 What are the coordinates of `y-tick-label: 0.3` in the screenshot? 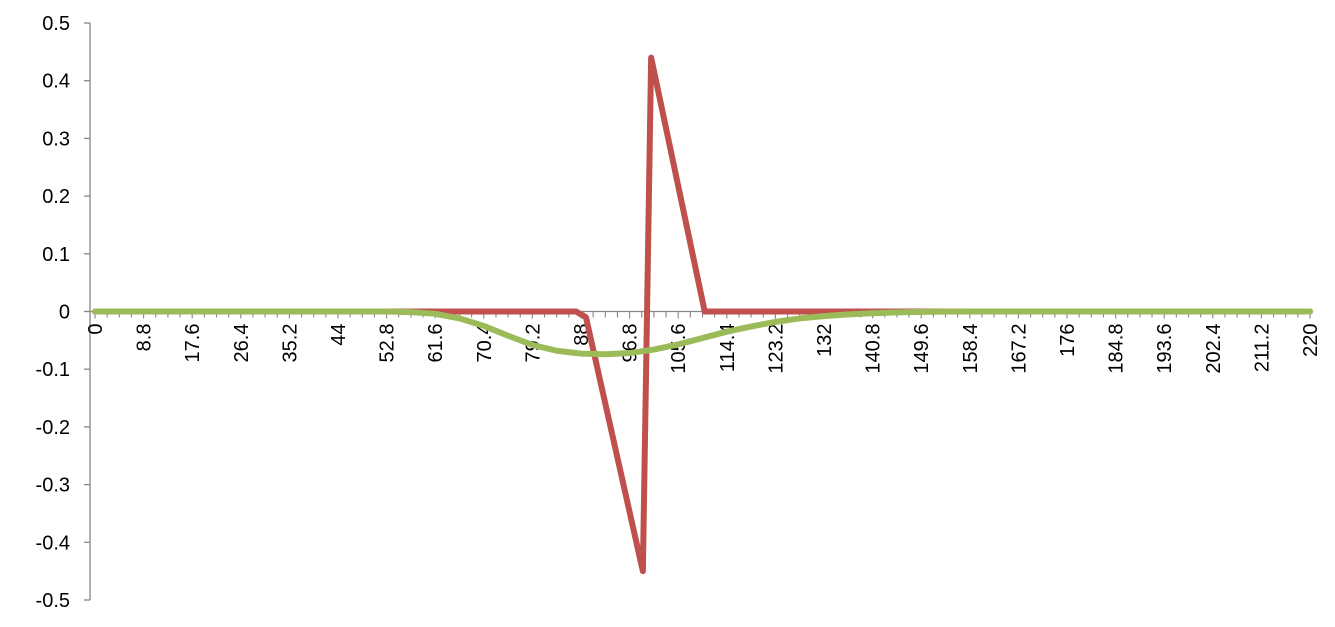 It's located at (56, 139).